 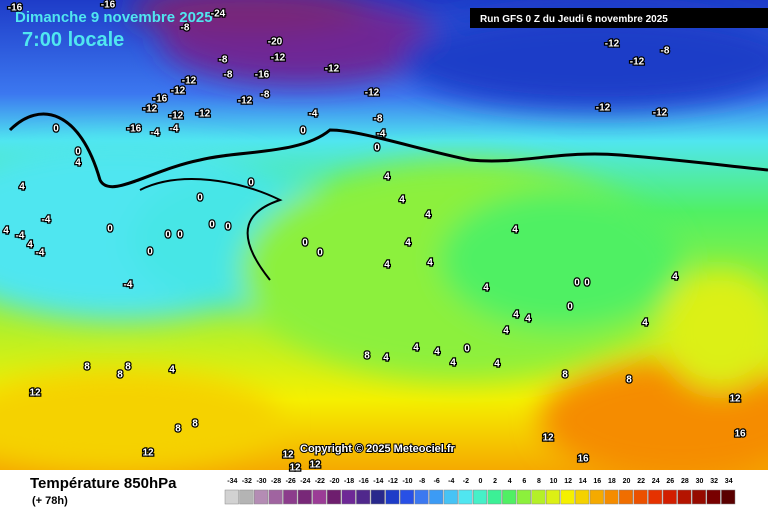 I want to click on legend-label: 34, so click(x=729, y=481).